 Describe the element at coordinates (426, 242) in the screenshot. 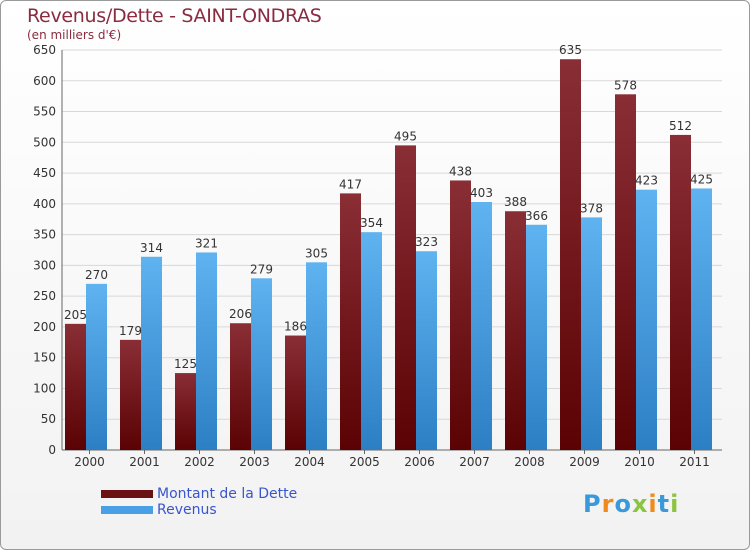

I see `revenus-value-label: 323` at that location.